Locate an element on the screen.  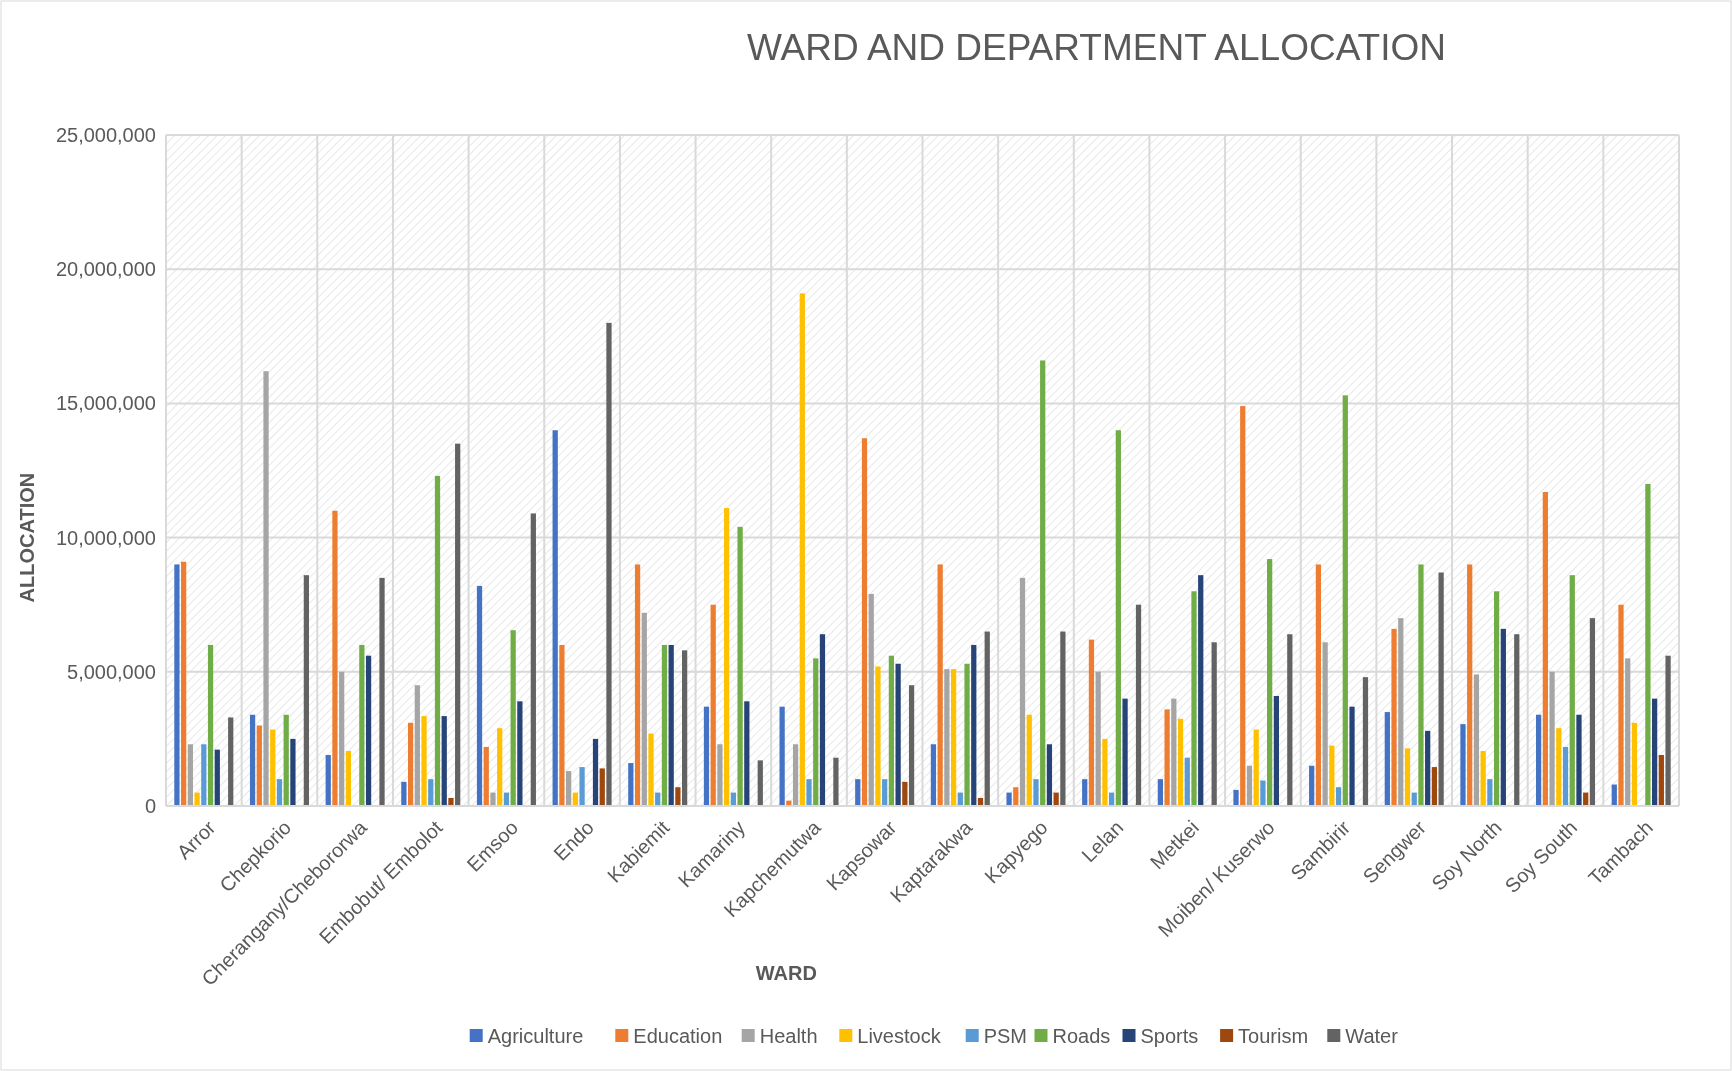
legend-label: Water is located at coordinates (1372, 1036).